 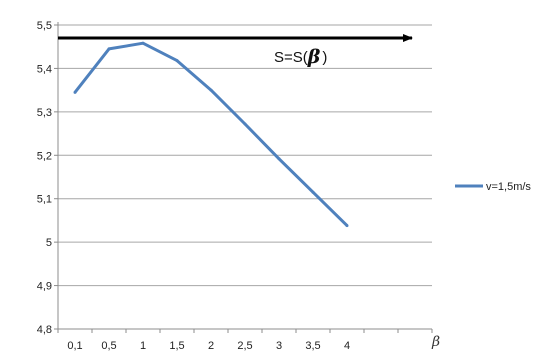 What do you see at coordinates (44, 330) in the screenshot?
I see `y-tick-label: 4,8` at bounding box center [44, 330].